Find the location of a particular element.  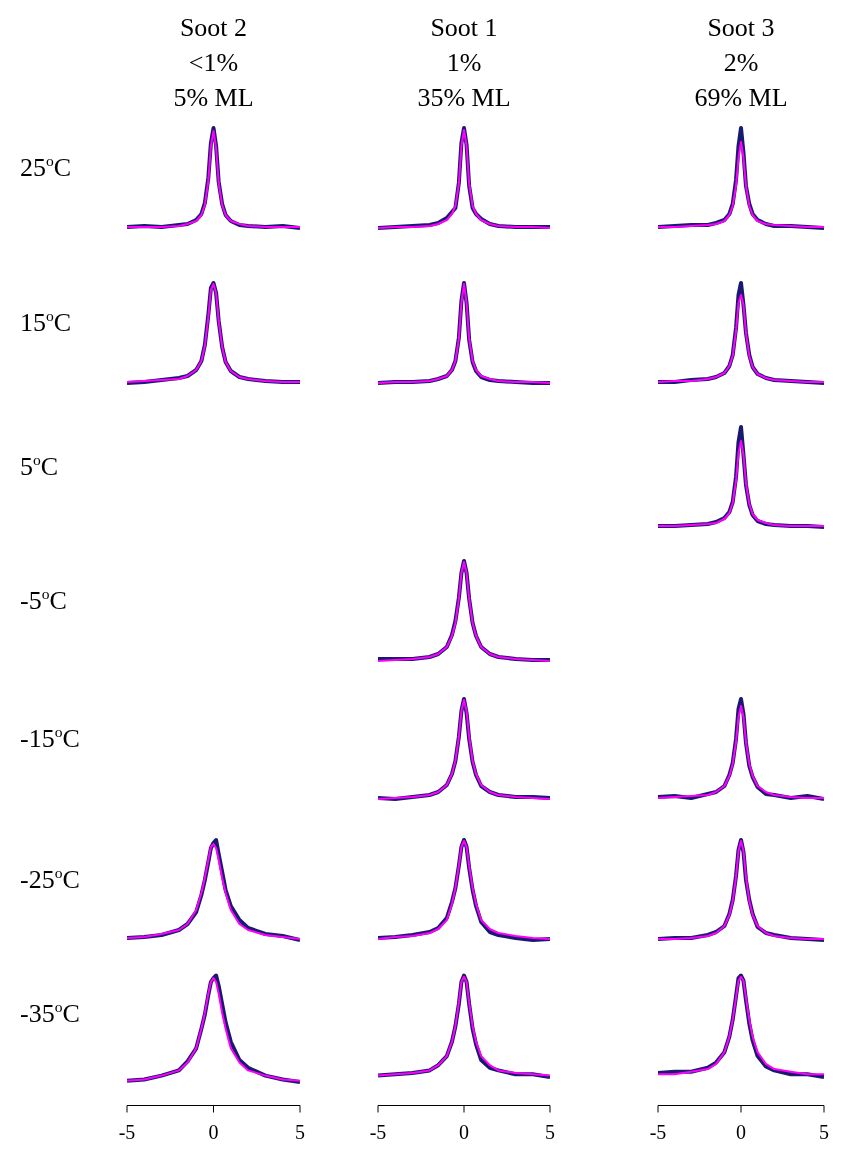

y-axis-title: -5$^{o}$C is located at coordinates (43, 600).